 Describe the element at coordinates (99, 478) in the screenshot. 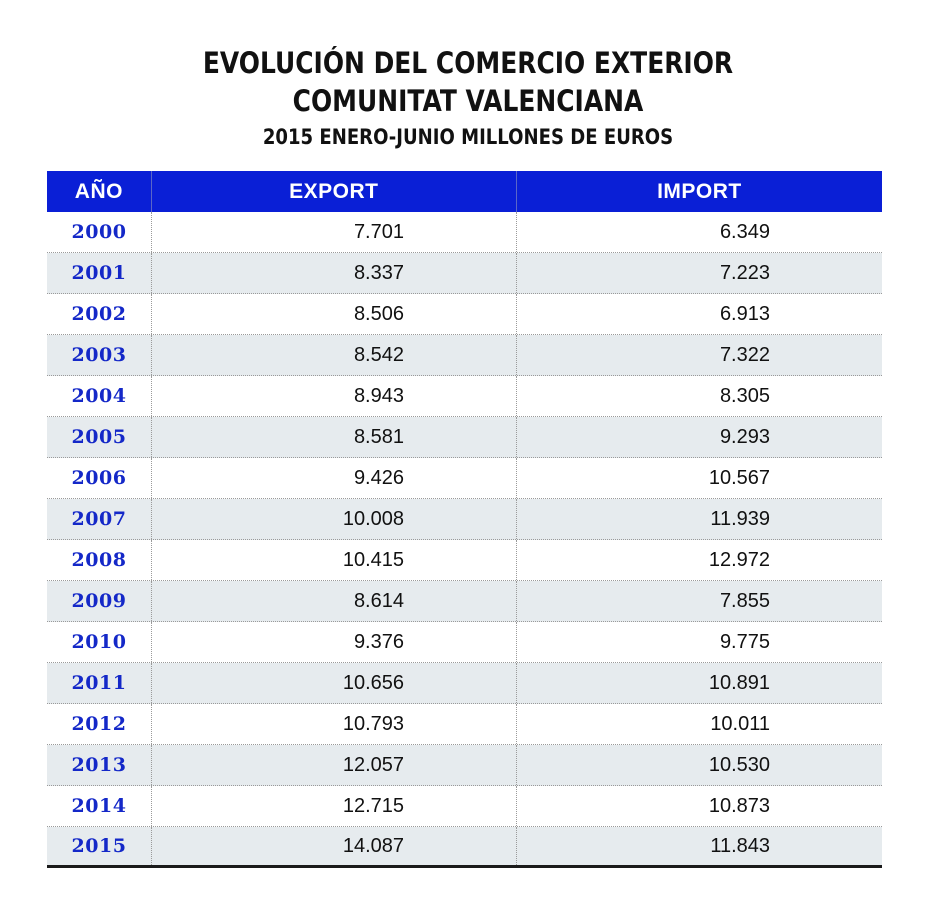

I see `year-cell: 2006` at that location.